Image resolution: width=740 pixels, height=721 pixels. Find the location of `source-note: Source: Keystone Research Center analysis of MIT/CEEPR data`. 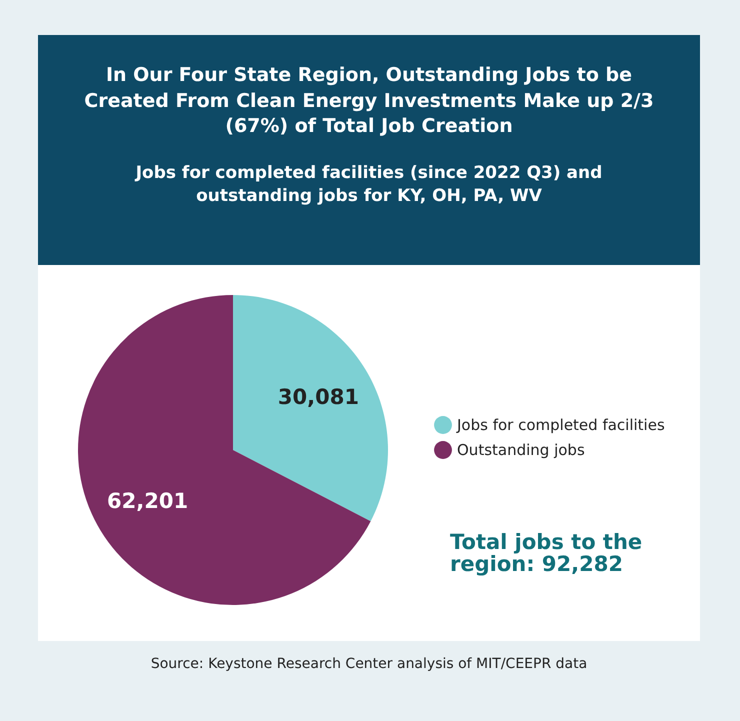

source-note: Source: Keystone Research Center analysis of MIT/CEEPR data is located at coordinates (369, 664).